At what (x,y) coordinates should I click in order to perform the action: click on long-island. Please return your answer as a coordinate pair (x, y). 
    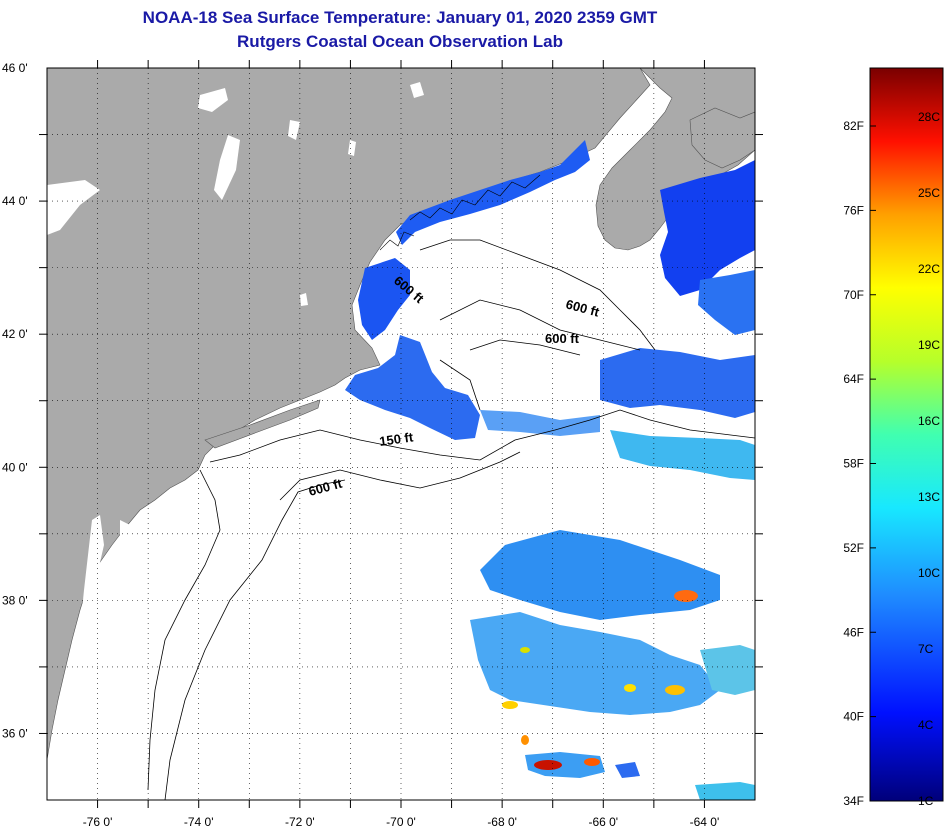
    Looking at the image, I should click on (262, 424).